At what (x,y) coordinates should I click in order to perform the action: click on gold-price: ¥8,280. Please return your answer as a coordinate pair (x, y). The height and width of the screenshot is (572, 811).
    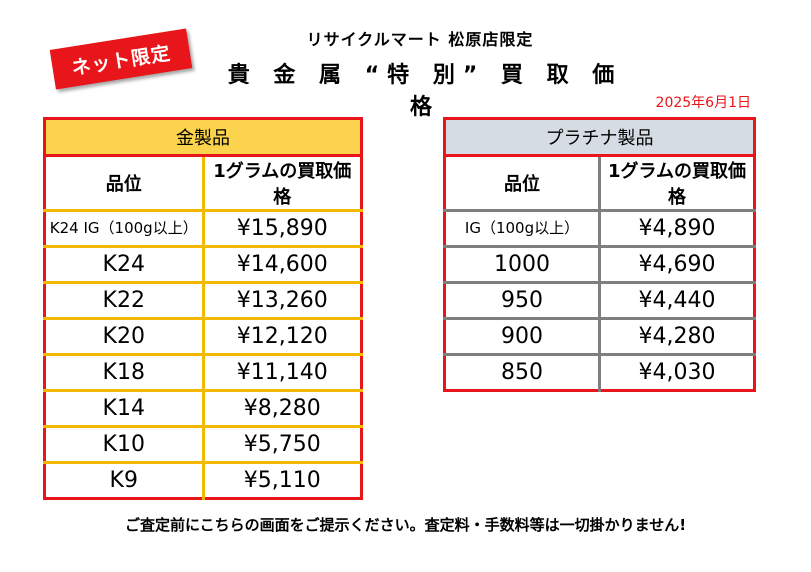
    Looking at the image, I should click on (282, 409).